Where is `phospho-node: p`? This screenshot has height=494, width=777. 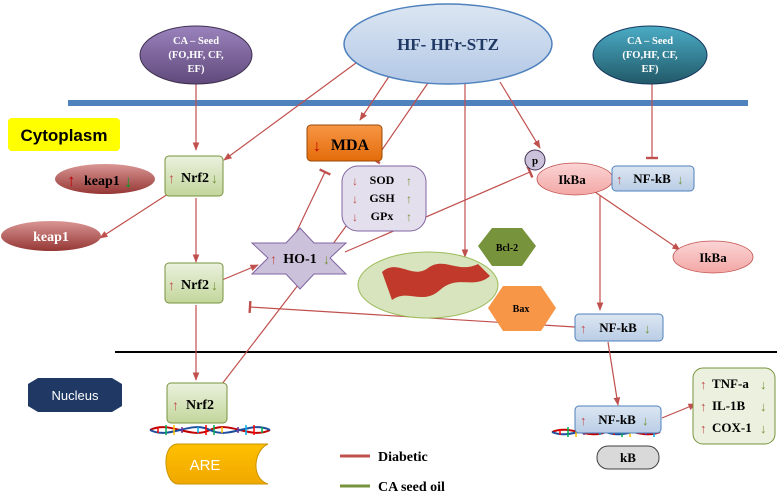 phospho-node: p is located at coordinates (535, 160).